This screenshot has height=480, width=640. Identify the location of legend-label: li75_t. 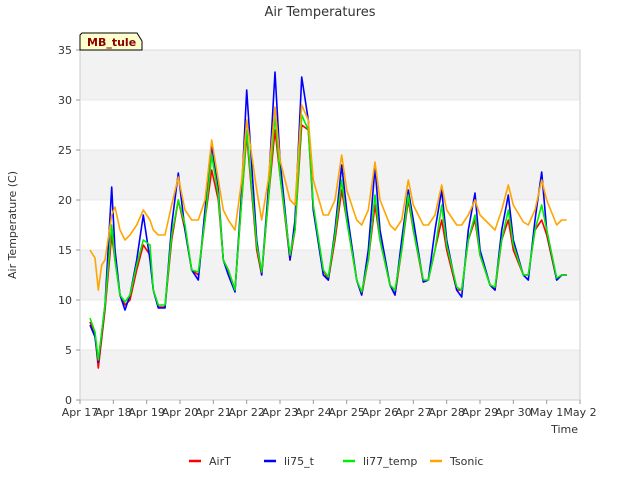
(299, 461).